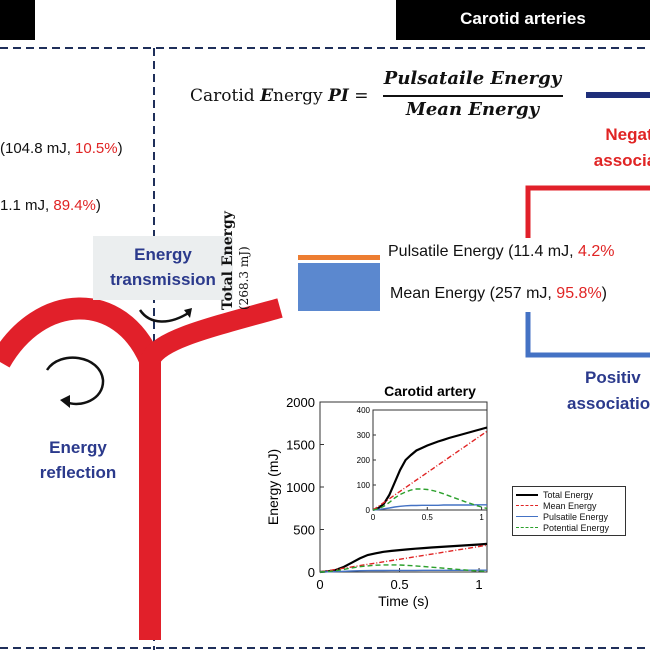  Describe the element at coordinates (304, 530) in the screenshot. I see `y-tick-label: 500` at that location.